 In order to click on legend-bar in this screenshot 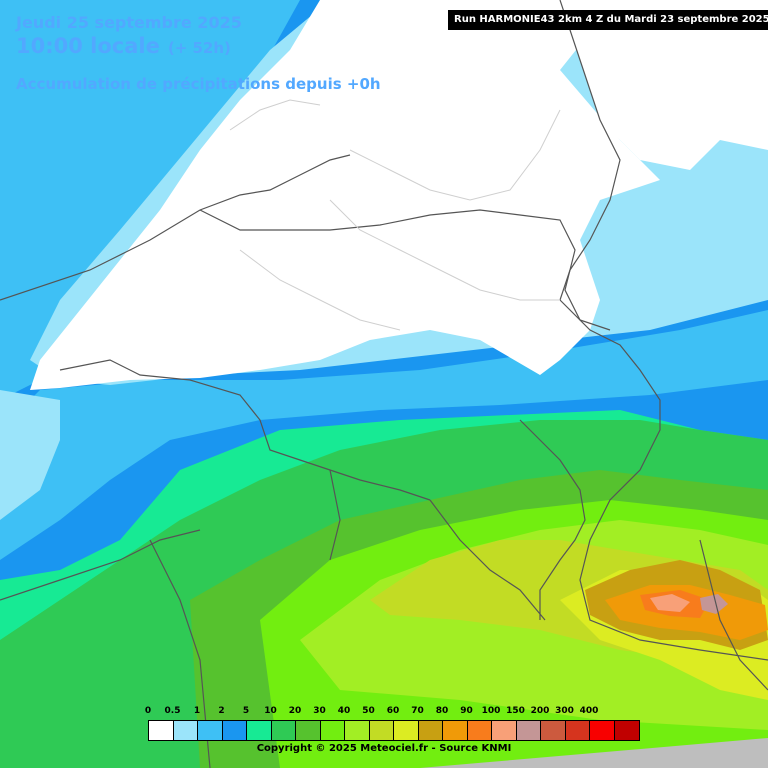, I will do `click(394, 730)`.